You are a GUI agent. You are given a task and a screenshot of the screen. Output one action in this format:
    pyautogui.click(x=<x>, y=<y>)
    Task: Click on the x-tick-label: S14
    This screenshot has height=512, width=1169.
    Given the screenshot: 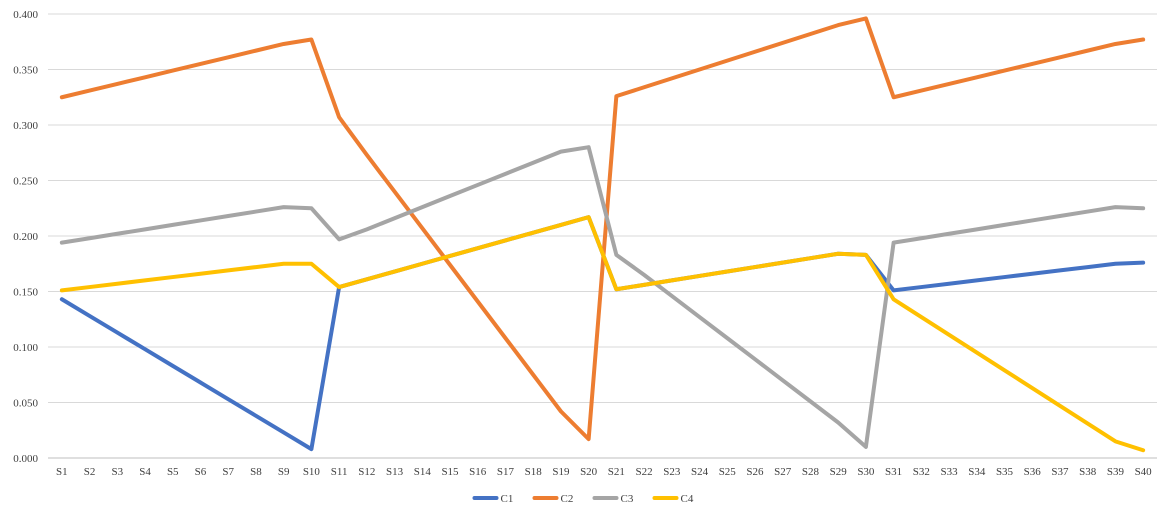 What is the action you would take?
    pyautogui.click(x=423, y=472)
    